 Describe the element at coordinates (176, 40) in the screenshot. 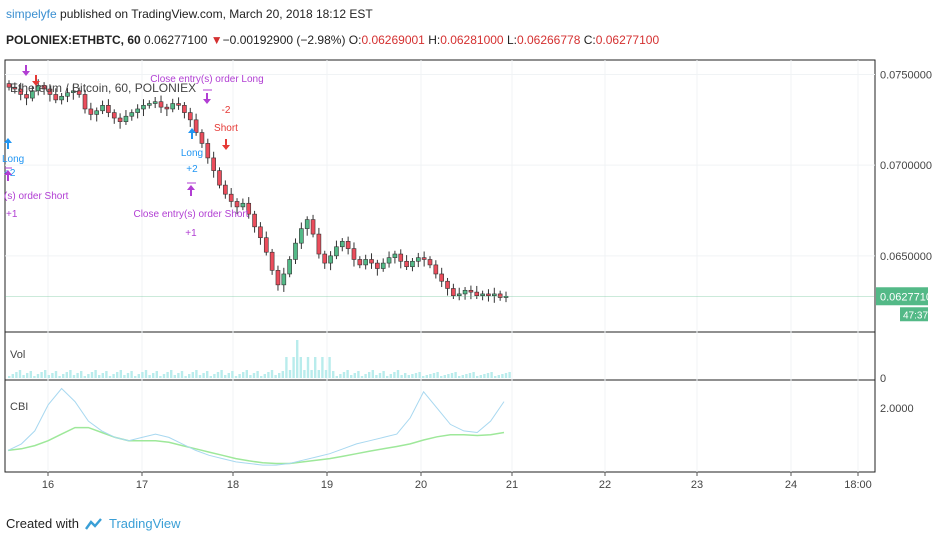

I see `last-price: 0.06277100` at that location.